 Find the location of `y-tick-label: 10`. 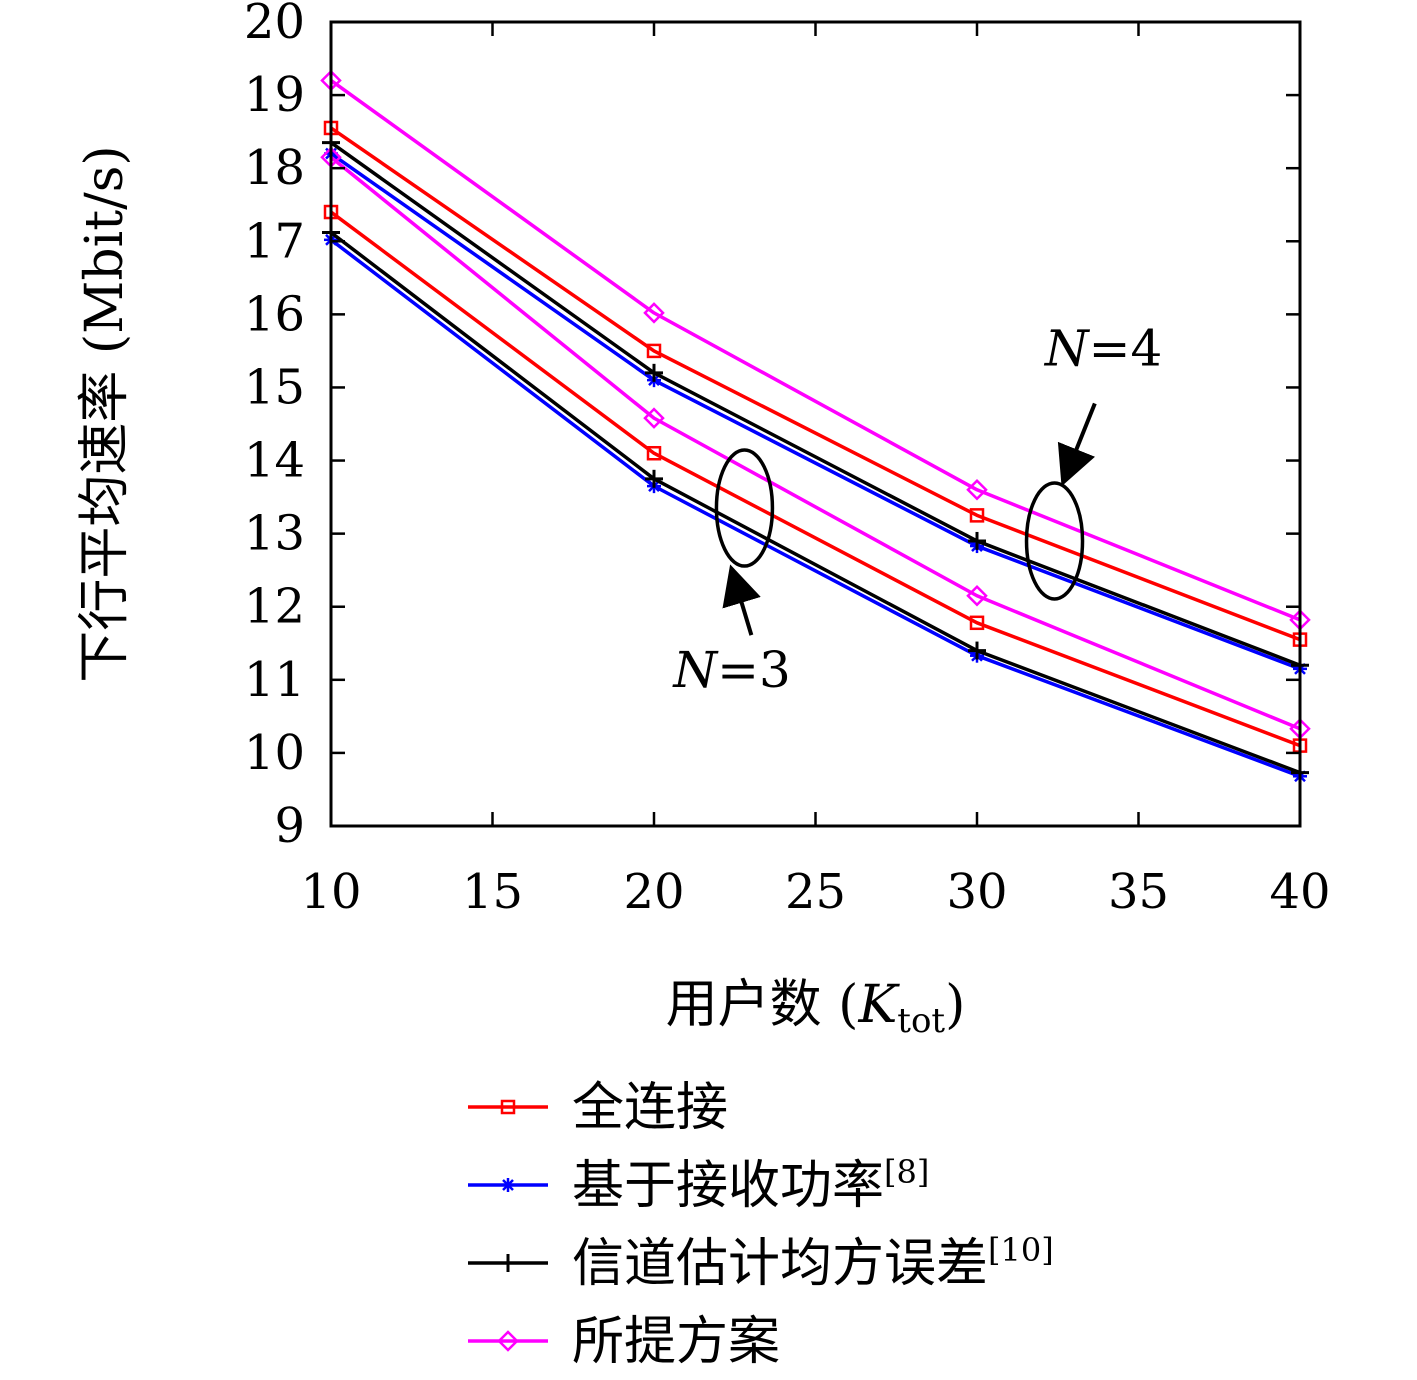

y-tick-label: 10 is located at coordinates (274, 753).